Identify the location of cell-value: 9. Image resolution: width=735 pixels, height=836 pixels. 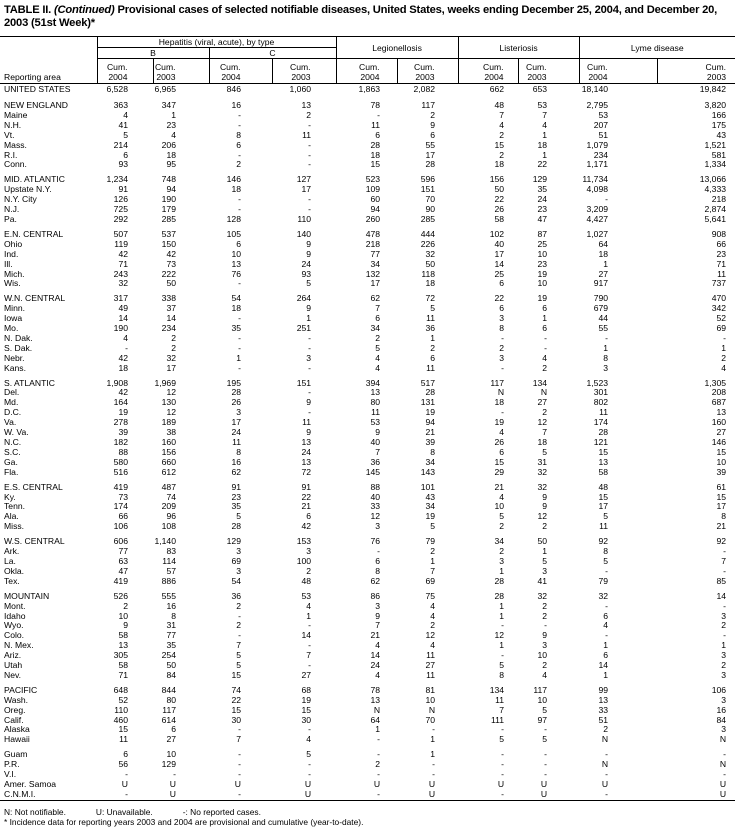
(309, 243).